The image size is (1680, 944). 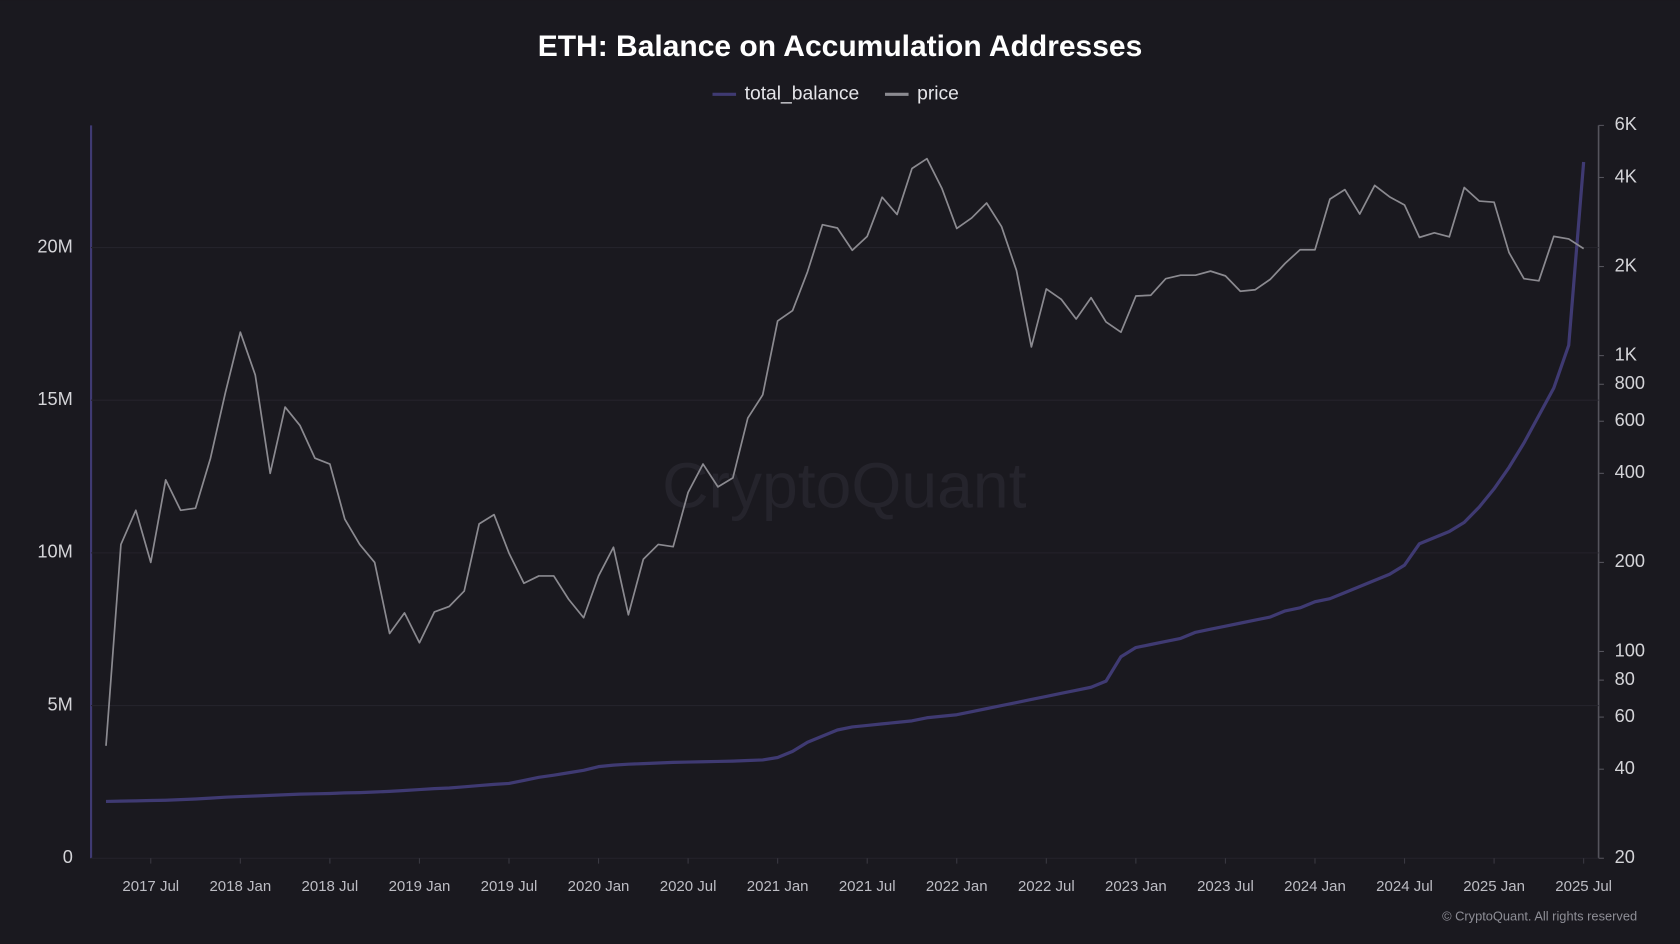 I want to click on y2-tick-label: 20, so click(x=1625, y=857).